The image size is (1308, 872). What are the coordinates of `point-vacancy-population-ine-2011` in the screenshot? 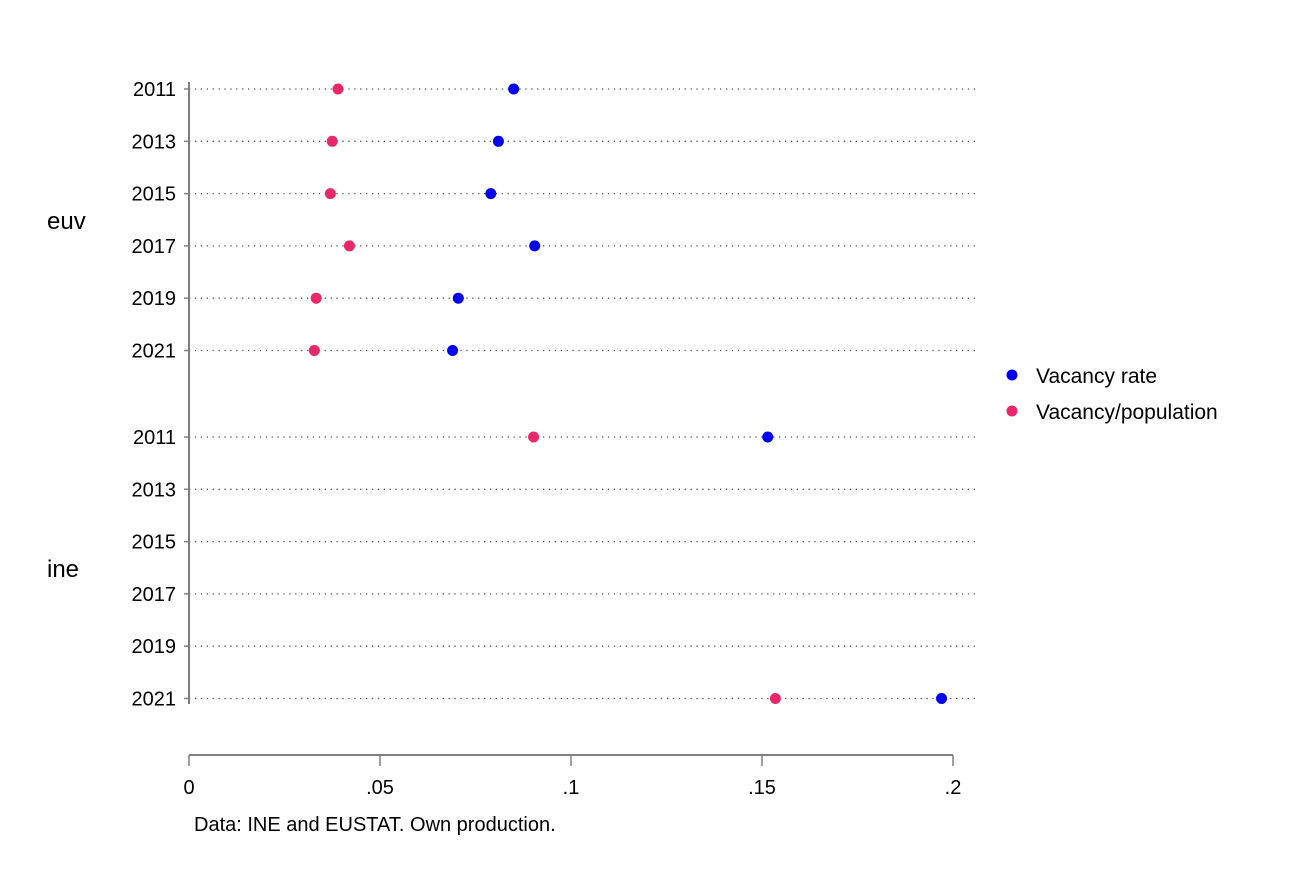 It's located at (534, 437).